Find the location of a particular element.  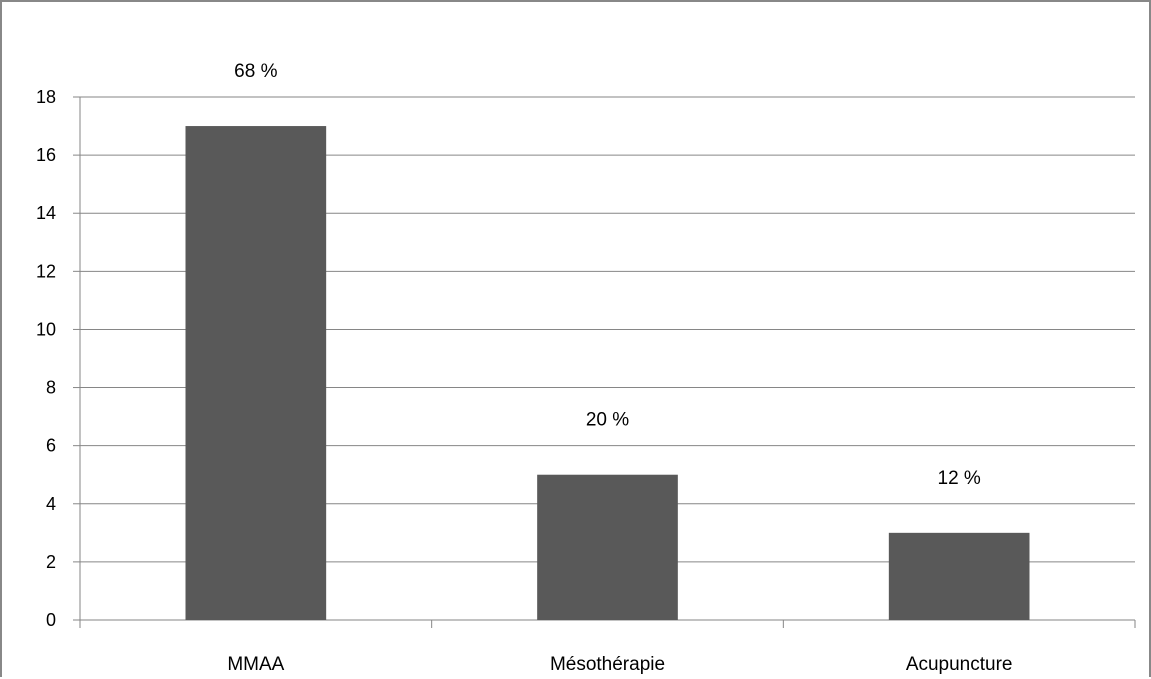

y-tick-label: 2 is located at coordinates (51, 562).